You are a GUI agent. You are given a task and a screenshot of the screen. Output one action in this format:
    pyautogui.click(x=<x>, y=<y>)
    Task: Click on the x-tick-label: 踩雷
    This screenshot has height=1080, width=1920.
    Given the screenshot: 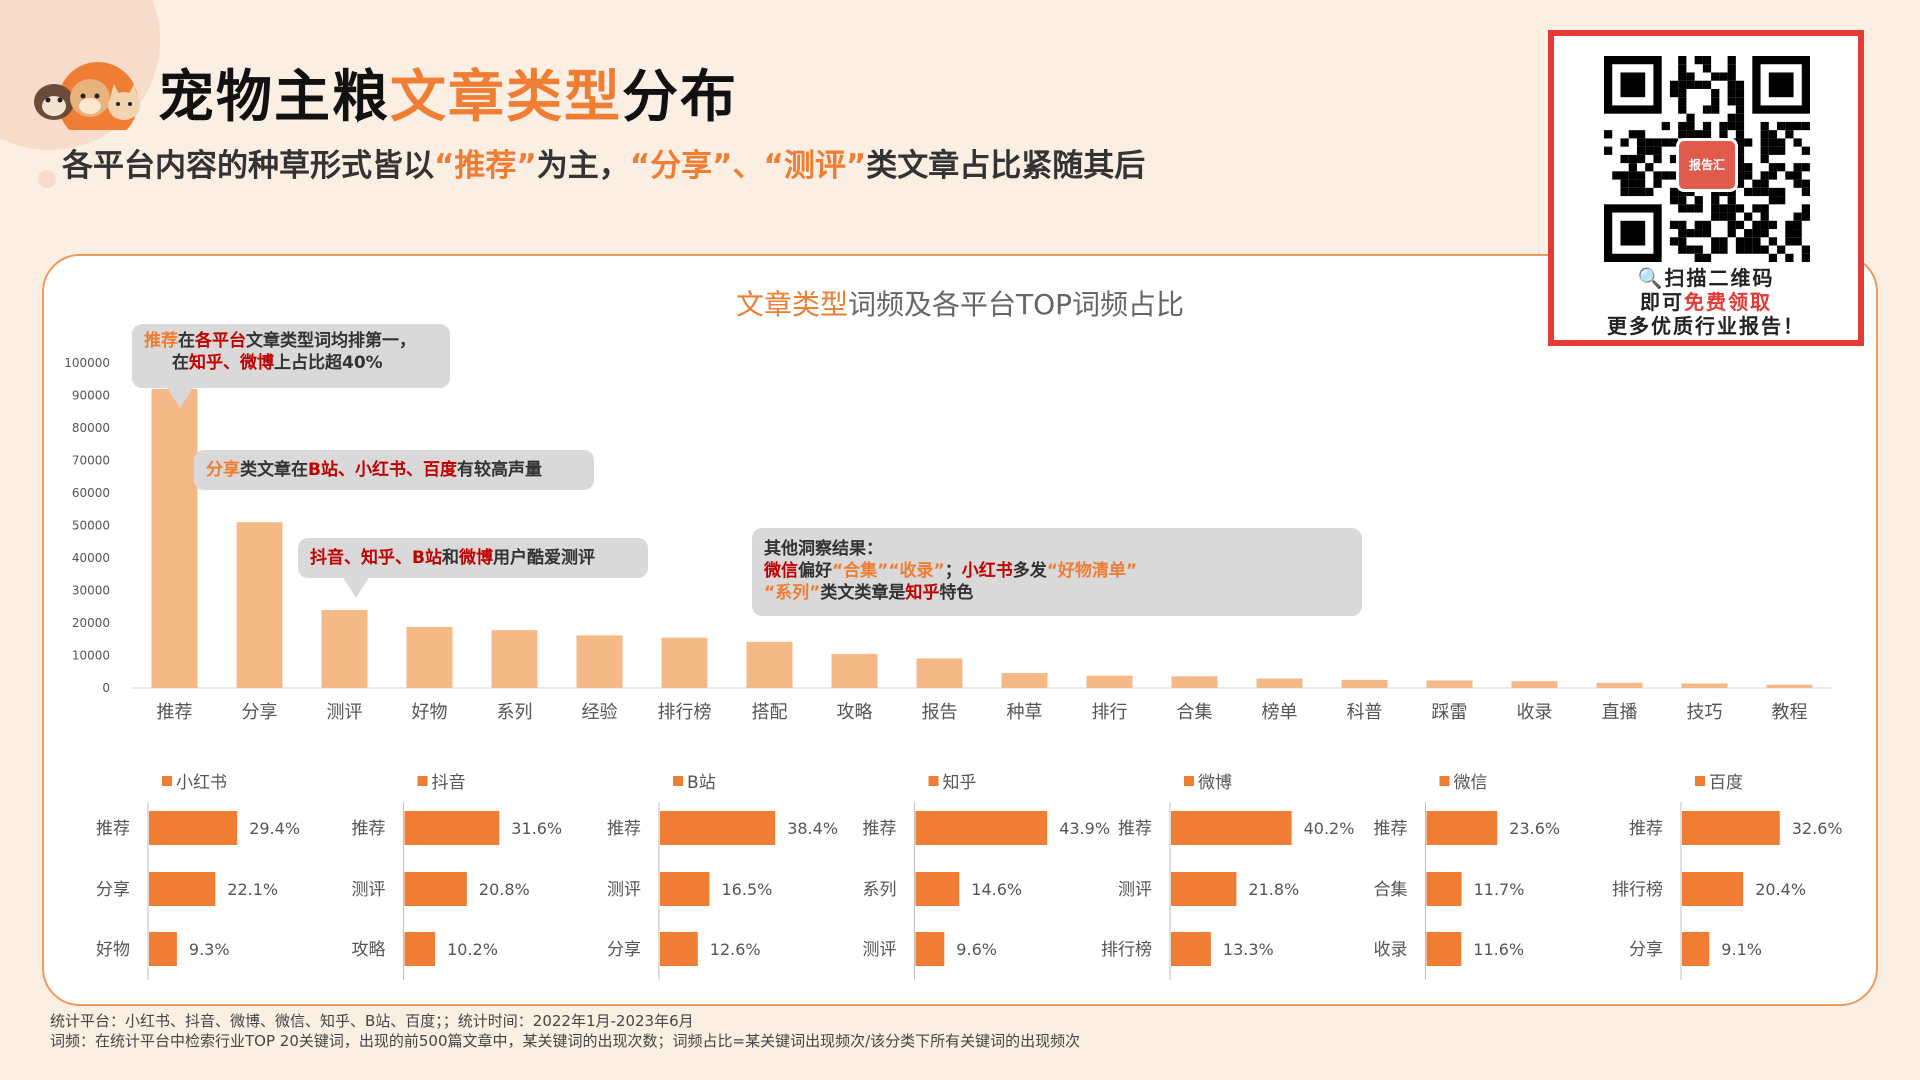 What is the action you would take?
    pyautogui.click(x=1450, y=712)
    